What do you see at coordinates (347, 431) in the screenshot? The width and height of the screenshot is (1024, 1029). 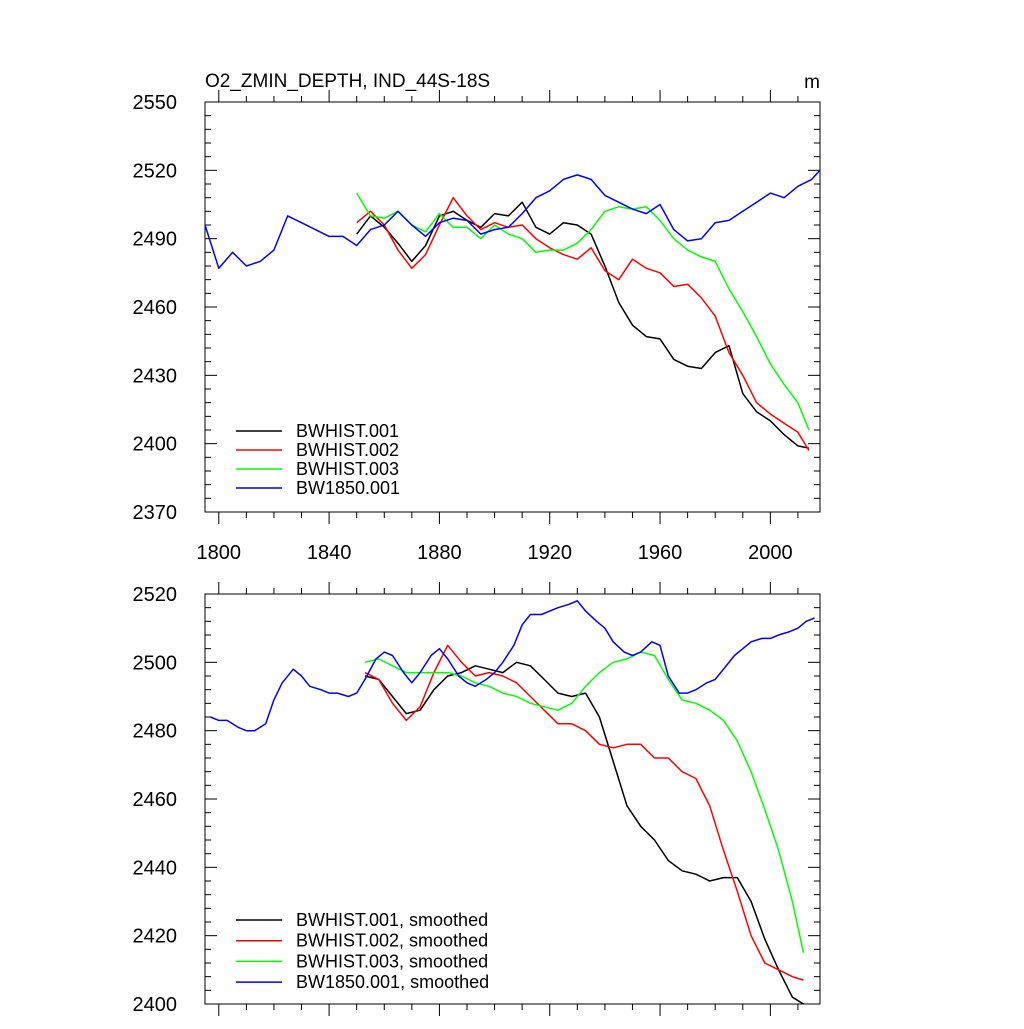 I see `legend-label: BWHIST.001` at bounding box center [347, 431].